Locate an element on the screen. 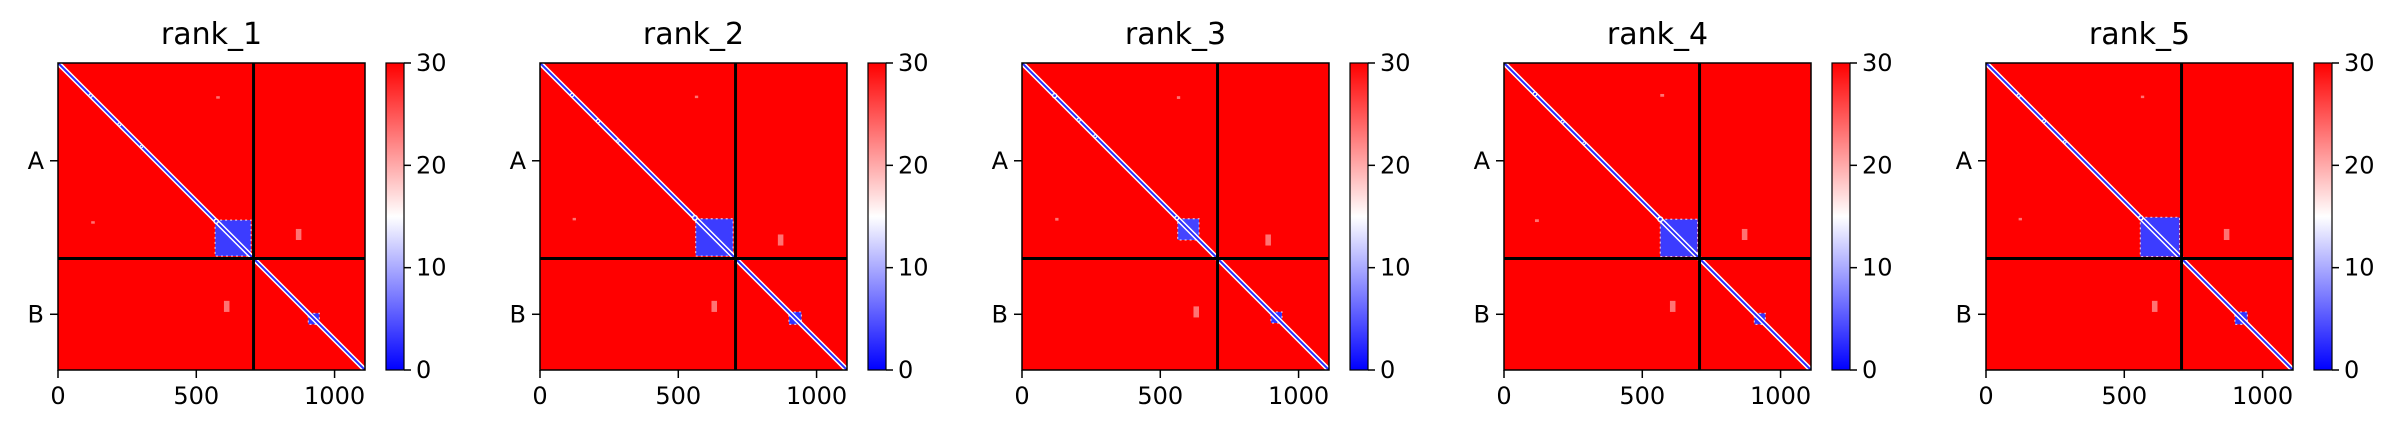  panel-title: rank_1 is located at coordinates (211, 34).